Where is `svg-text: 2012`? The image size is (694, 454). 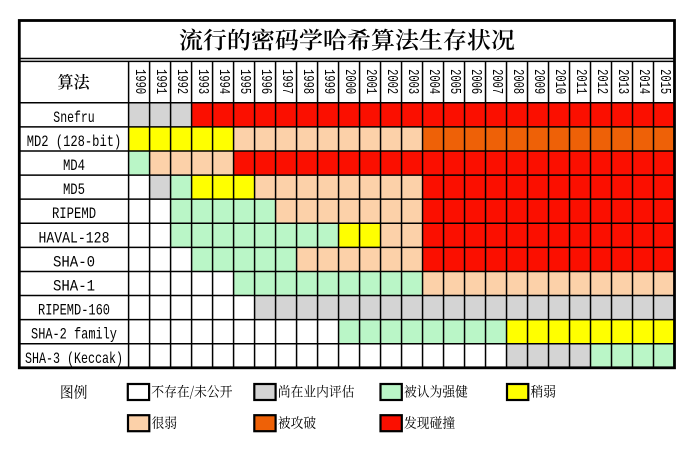
svg-text: 2012 is located at coordinates (601, 81).